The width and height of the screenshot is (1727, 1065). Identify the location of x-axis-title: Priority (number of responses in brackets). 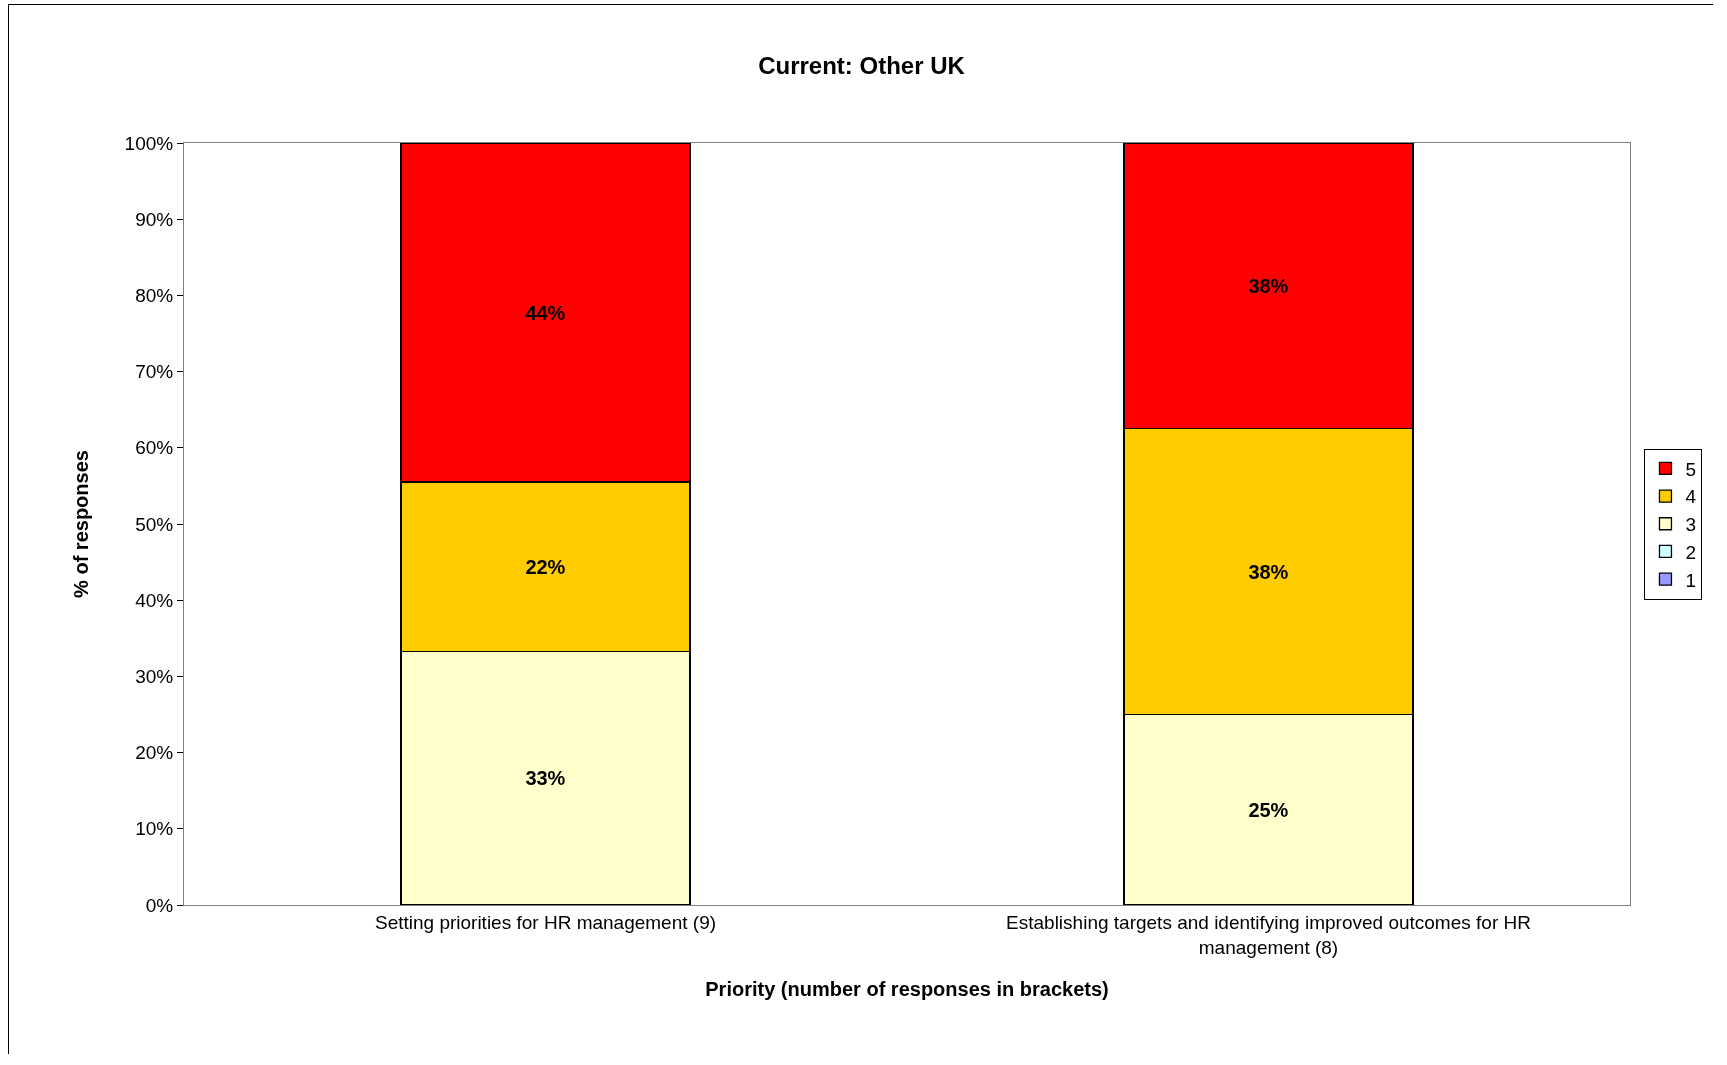
(907, 989).